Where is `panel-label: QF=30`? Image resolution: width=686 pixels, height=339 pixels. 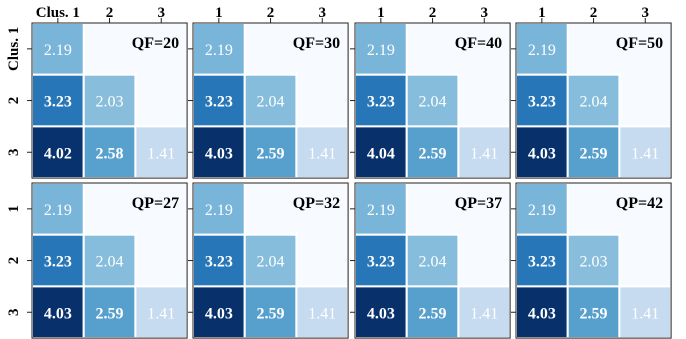 panel-label: QF=30 is located at coordinates (316, 43).